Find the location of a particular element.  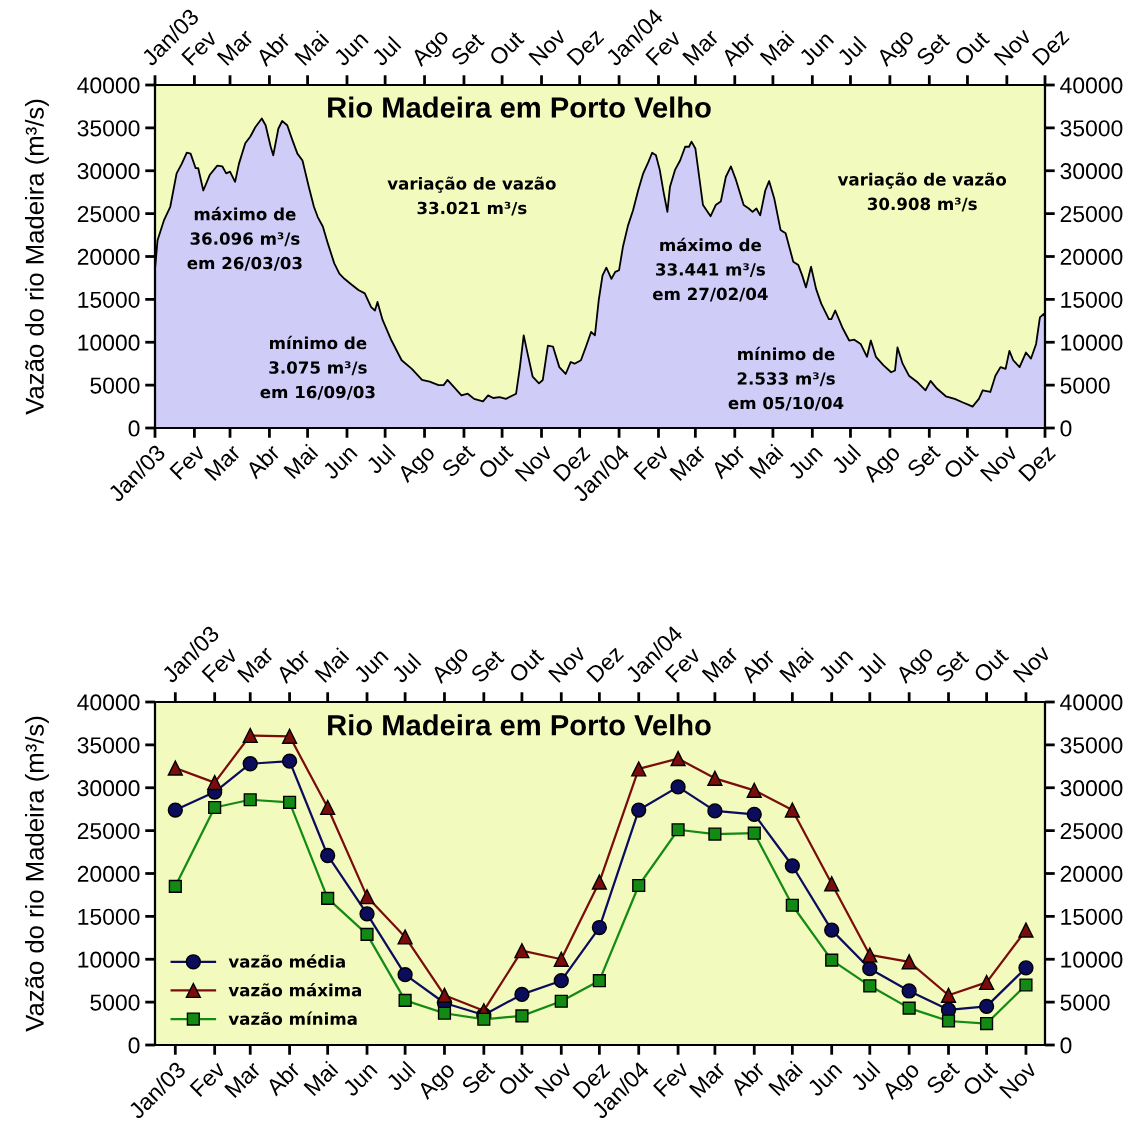

y-tick-label: 30000 is located at coordinates (108, 171).